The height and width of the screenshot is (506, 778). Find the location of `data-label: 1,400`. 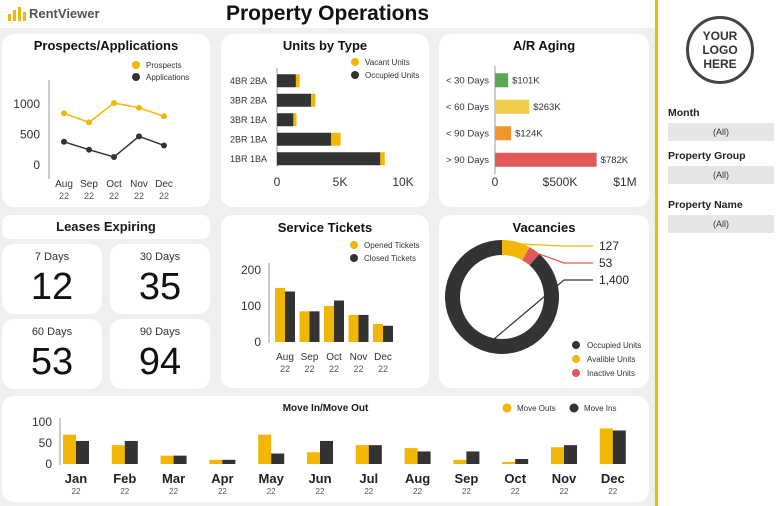

data-label: 1,400 is located at coordinates (614, 280).